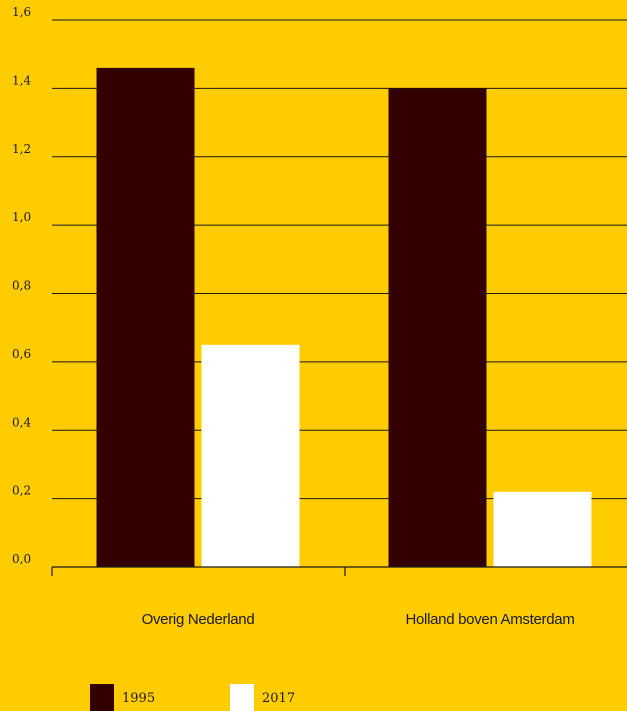 The width and height of the screenshot is (627, 711). Describe the element at coordinates (21, 149) in the screenshot. I see `y-tick-label: 1,2` at that location.